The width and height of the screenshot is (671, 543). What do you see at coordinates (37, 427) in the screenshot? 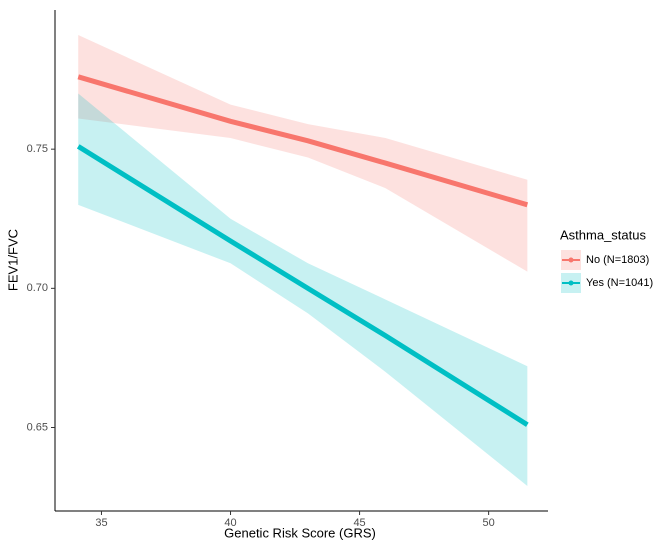
I see `y-tick-label: 0.65` at bounding box center [37, 427].